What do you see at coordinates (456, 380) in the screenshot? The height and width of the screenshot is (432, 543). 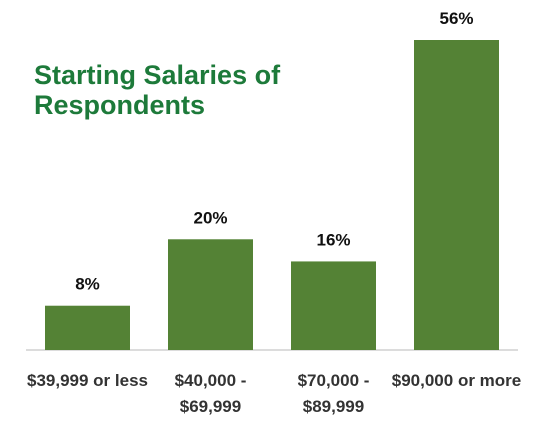 I see `x-tick-label: $90,000 or more` at bounding box center [456, 380].